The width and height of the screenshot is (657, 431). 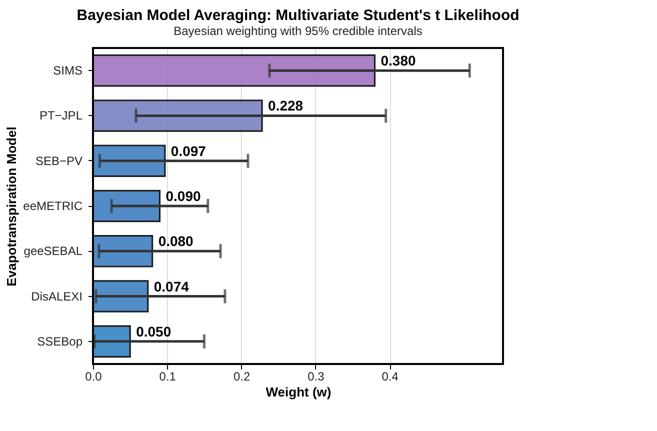 I want to click on x-tick-label: 0.1, so click(x=167, y=377).